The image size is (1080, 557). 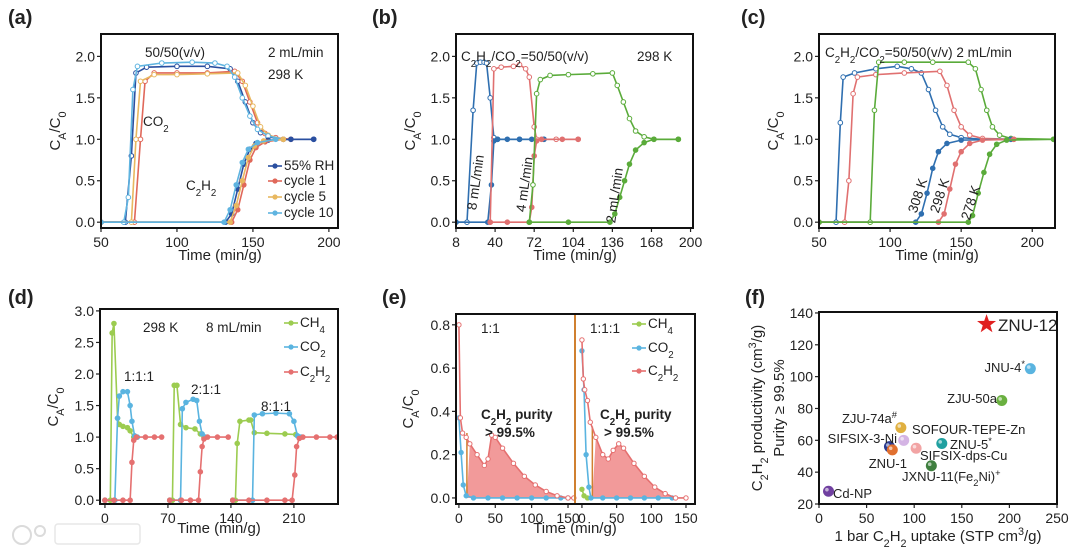 What do you see at coordinates (490, 328) in the screenshot?
I see `ratio-label: 1:1` at bounding box center [490, 328].